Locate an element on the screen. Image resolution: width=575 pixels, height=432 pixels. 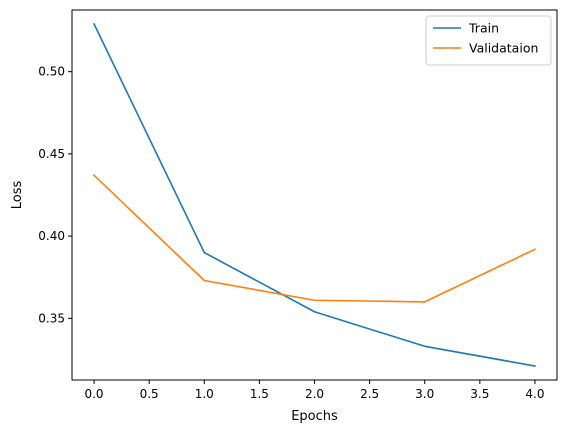
legend-entry-validataion: Validataion is located at coordinates (503, 48).